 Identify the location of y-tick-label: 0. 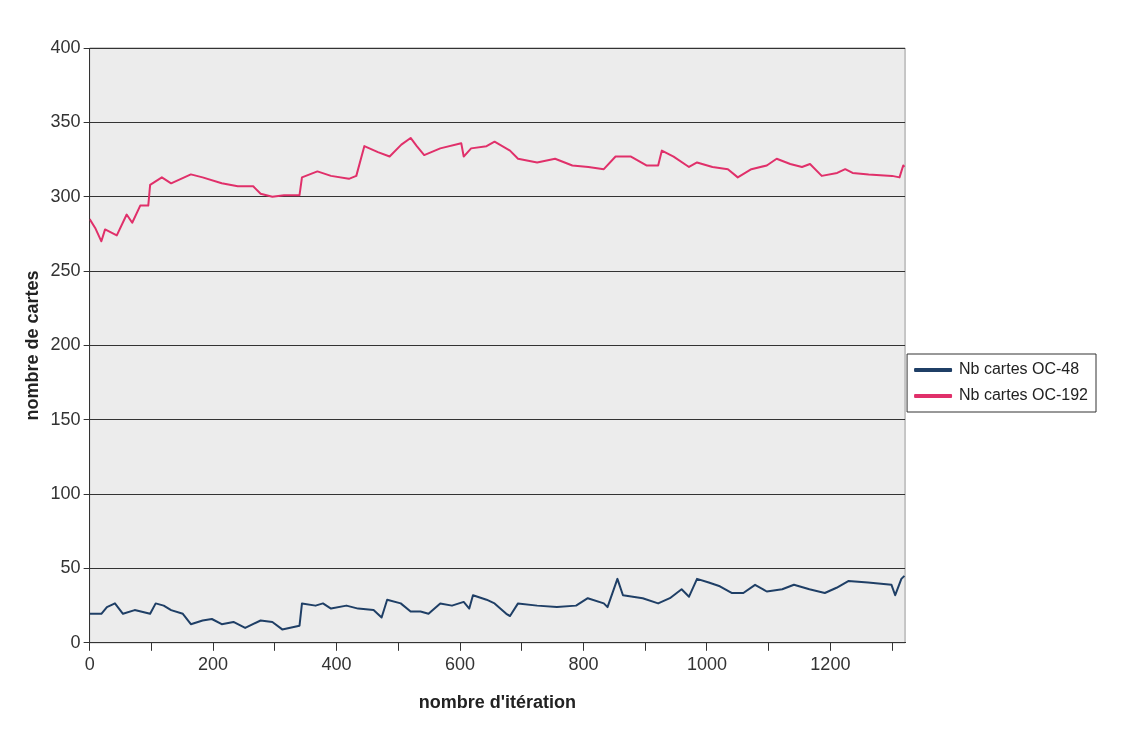
(75, 641).